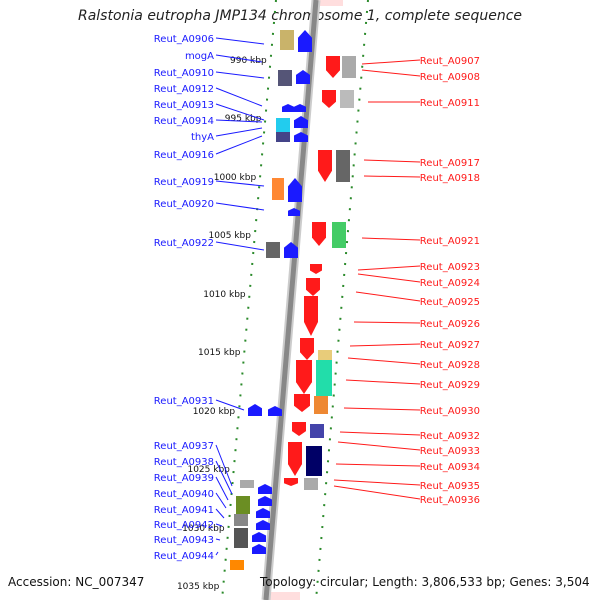  Describe the element at coordinates (450, 77) in the screenshot. I see `right-gene-label: Reut_A0908` at that location.